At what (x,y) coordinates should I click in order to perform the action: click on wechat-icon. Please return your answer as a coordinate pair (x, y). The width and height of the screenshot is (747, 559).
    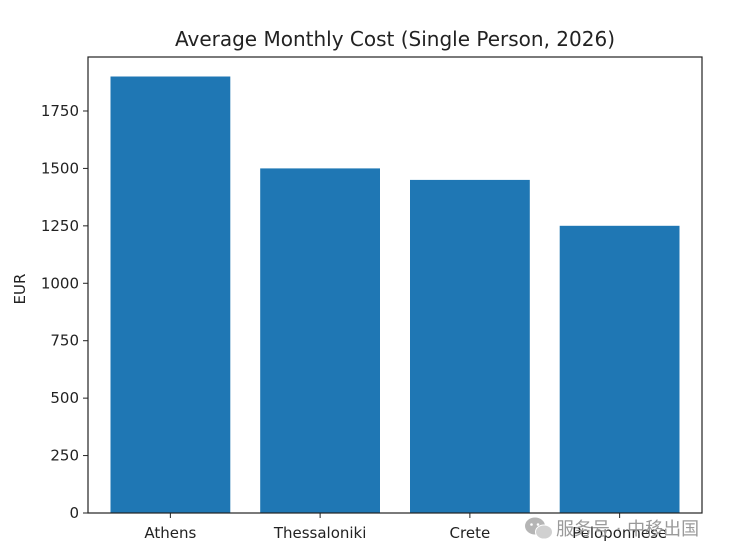
    Looking at the image, I should click on (539, 528).